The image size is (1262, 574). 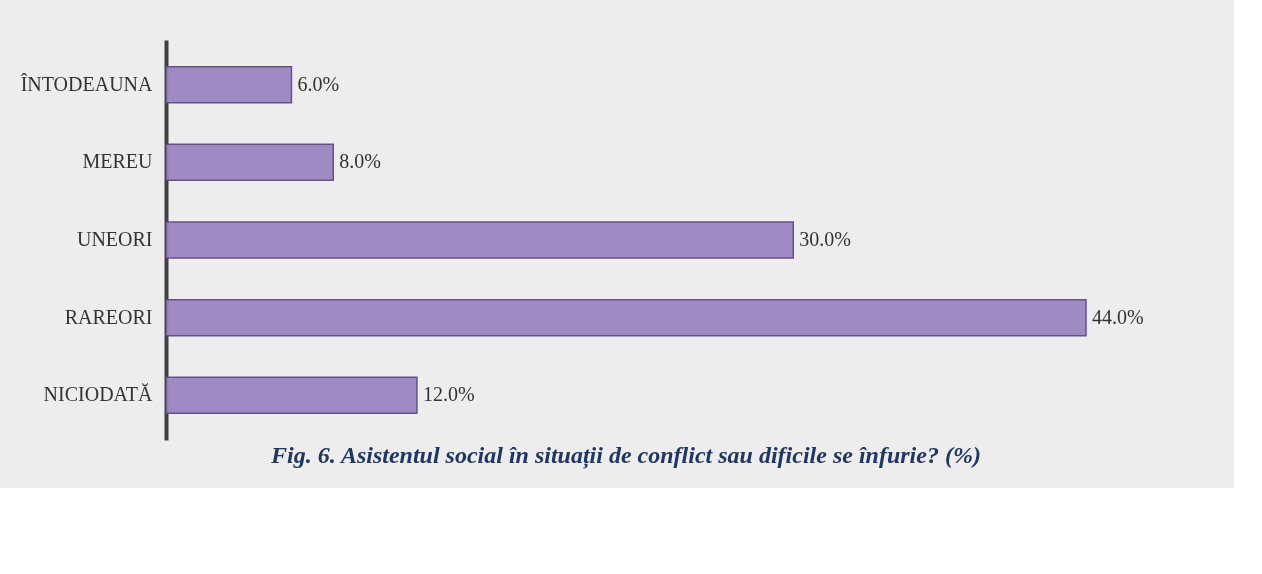 I want to click on y-tick-label: ÎNTODEAUNA, so click(x=87, y=83).